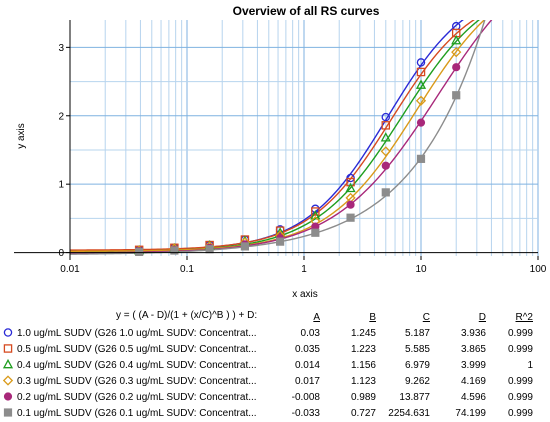  What do you see at coordinates (417, 365) in the screenshot?
I see `param-value-C: 6.979` at bounding box center [417, 365].